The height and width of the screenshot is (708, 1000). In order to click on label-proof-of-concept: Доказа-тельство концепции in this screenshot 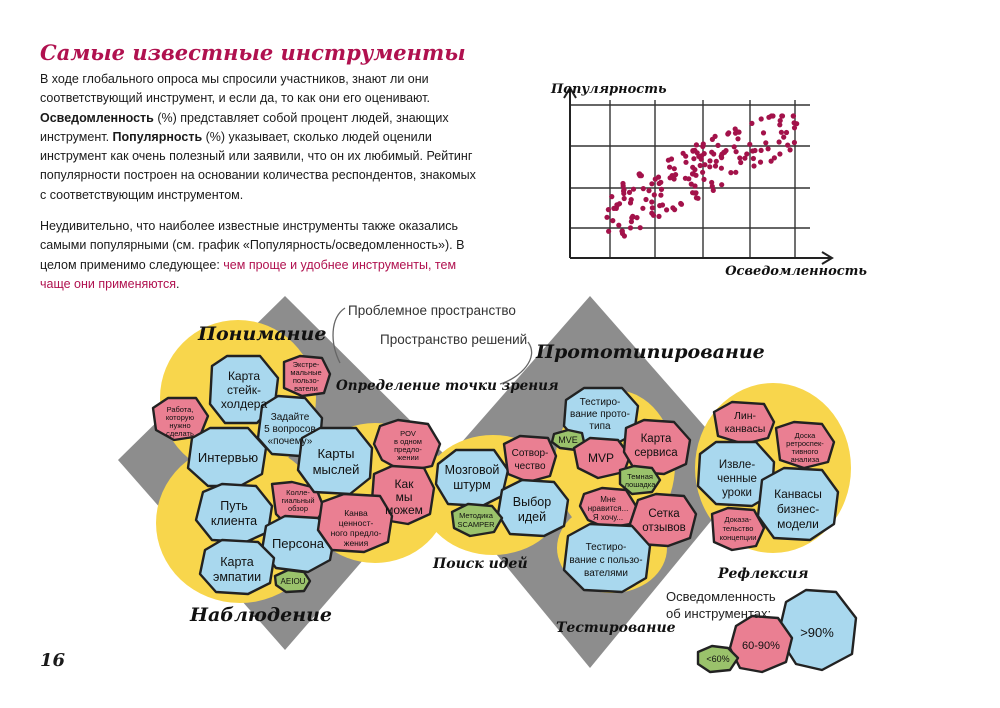, I will do `click(738, 528)`.